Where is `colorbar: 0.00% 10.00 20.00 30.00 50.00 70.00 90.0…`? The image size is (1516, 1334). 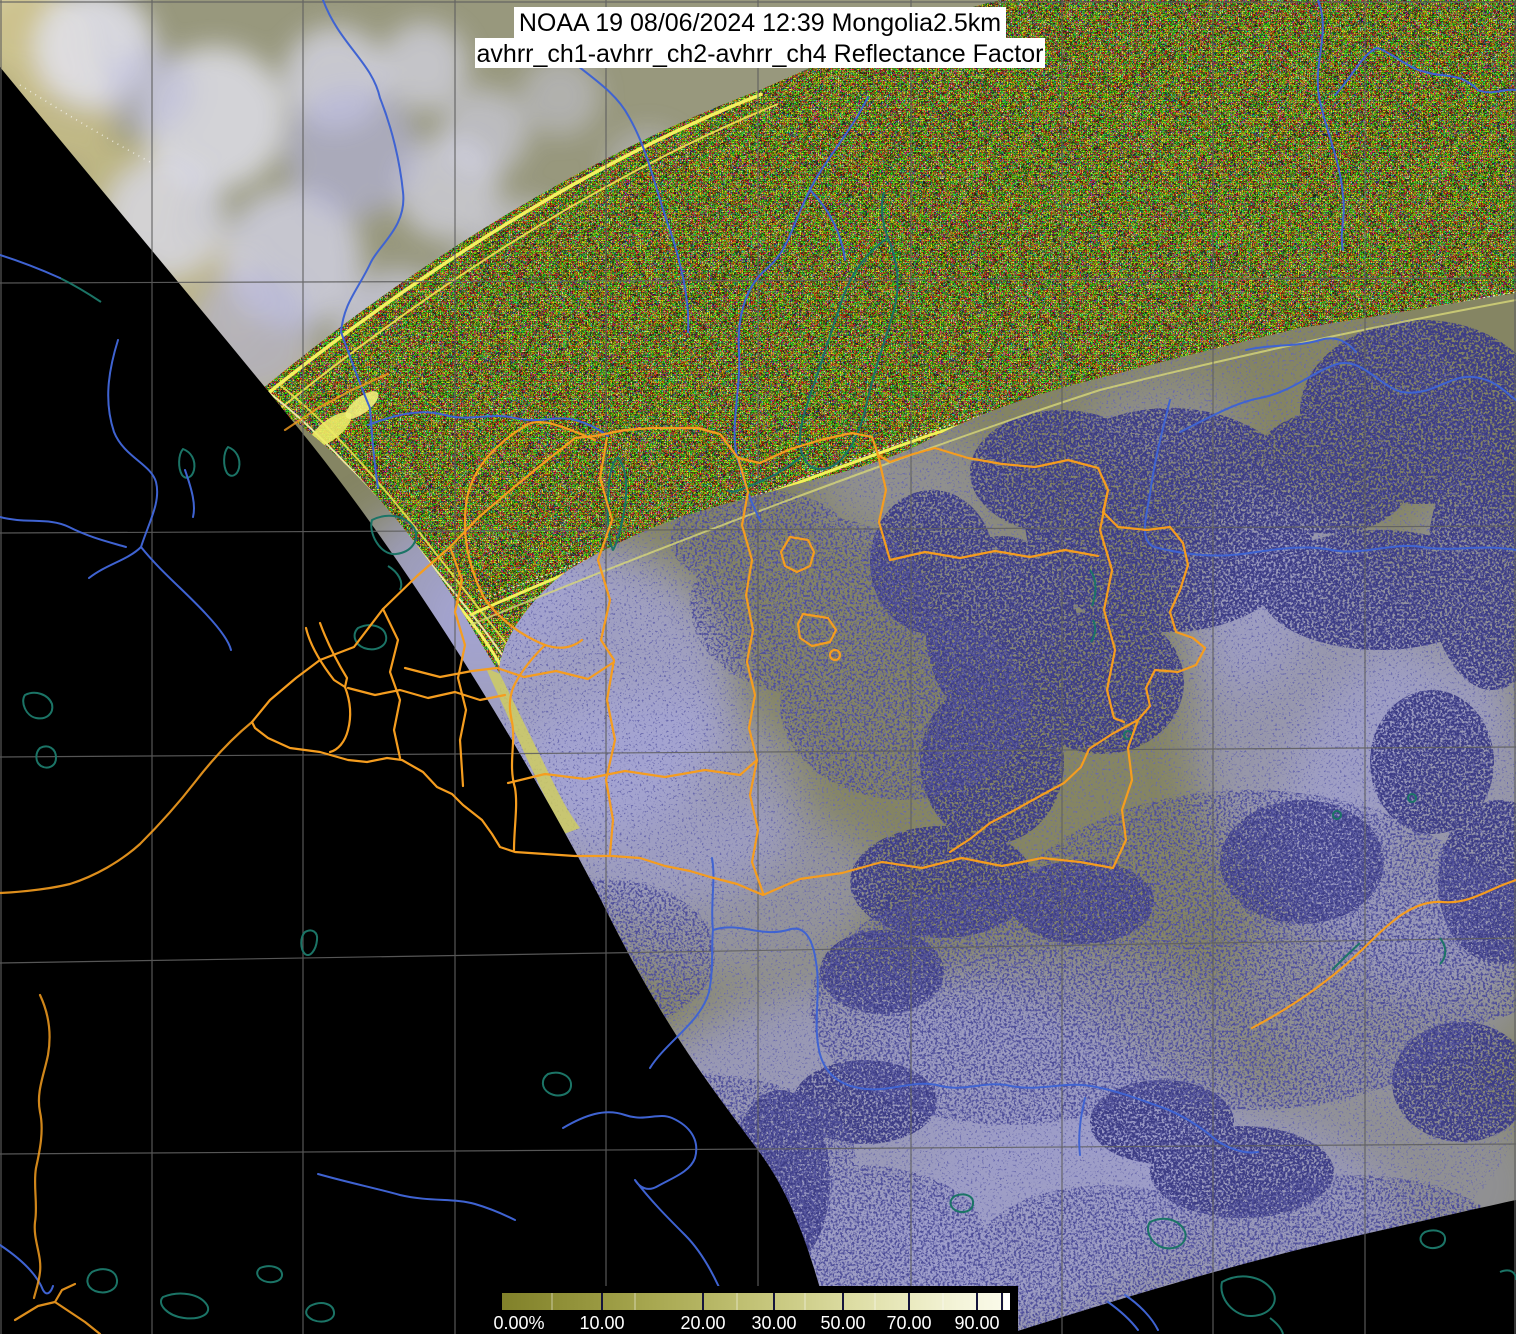
colorbar: 0.00% 10.00 20.00 30.00 50.00 70.00 90.0… is located at coordinates (755, 1310).